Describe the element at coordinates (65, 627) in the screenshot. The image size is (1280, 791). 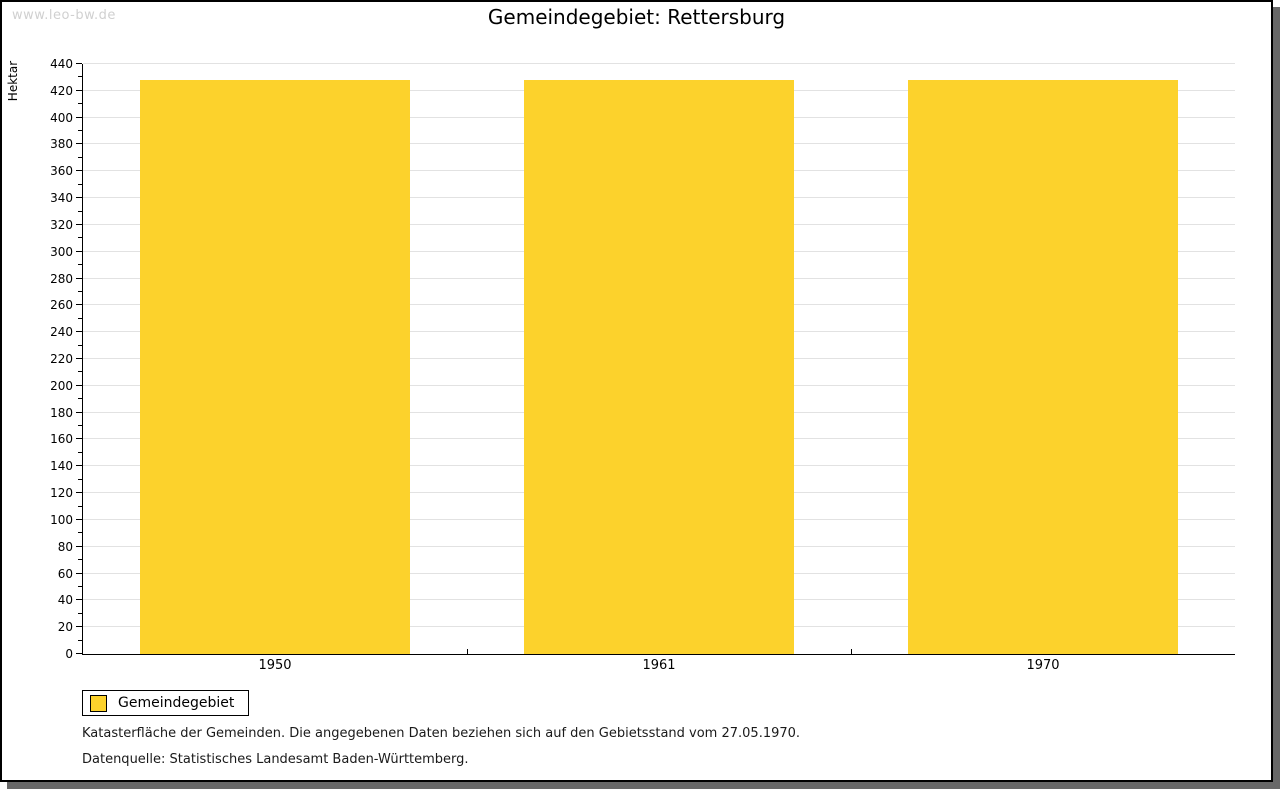
I see `y-tick-label-20: 20` at that location.